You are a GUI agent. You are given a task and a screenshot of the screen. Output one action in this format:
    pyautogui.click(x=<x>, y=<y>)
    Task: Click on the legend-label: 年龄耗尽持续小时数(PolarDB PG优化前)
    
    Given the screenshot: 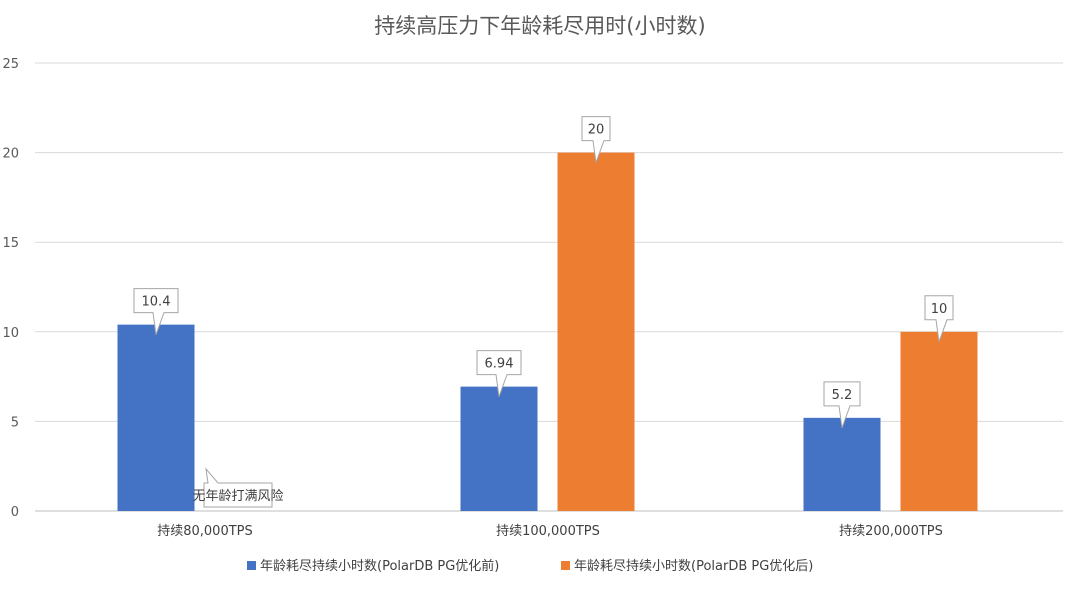 What is the action you would take?
    pyautogui.click(x=379, y=566)
    